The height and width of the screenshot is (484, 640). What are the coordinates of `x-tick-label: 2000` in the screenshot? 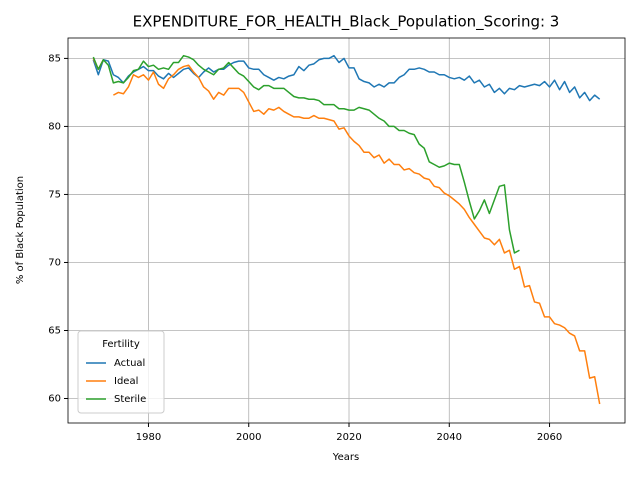 It's located at (248, 437).